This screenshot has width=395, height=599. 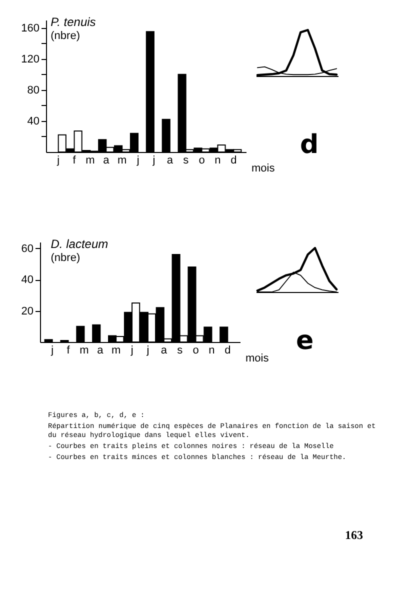 I want to click on y-tick-label: 60, so click(x=27, y=248).